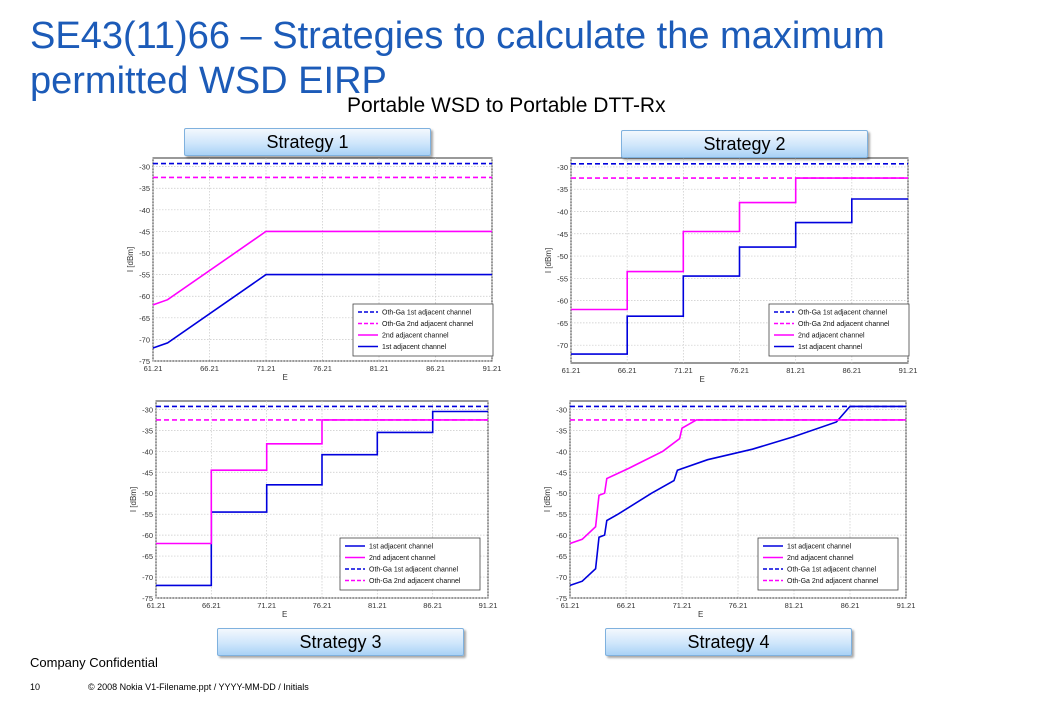  What do you see at coordinates (506, 105) in the screenshot?
I see `slide-subtitle: Portable WSD to Portable DTT-Rx` at bounding box center [506, 105].